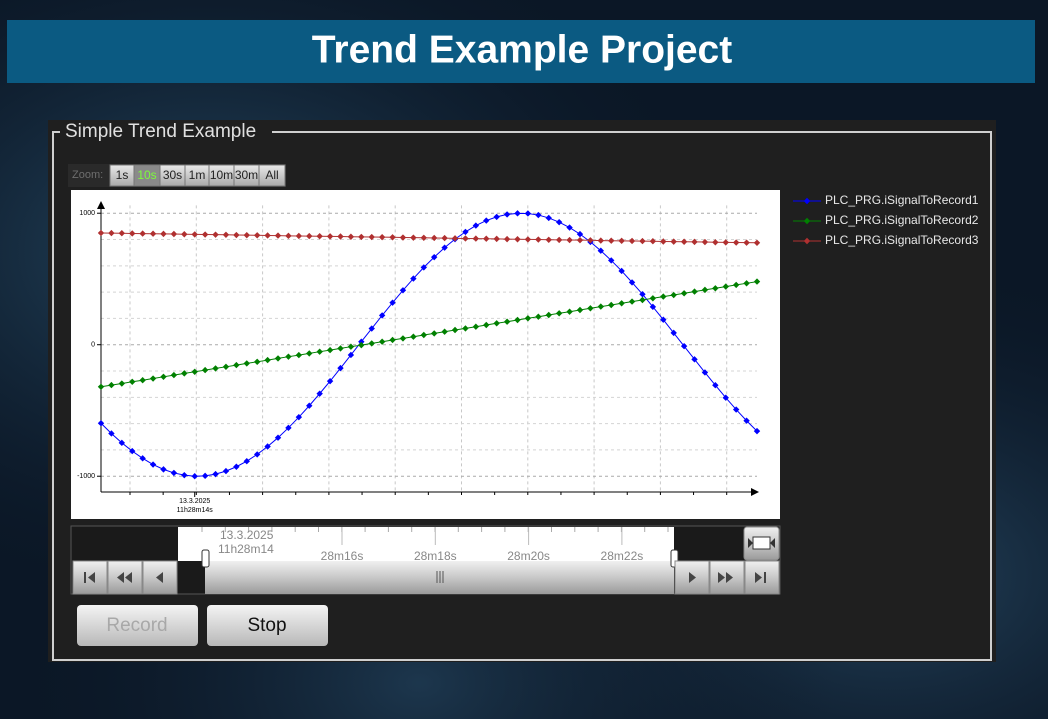 This screenshot has width=1048, height=719. Describe the element at coordinates (101, 205) in the screenshot. I see `y-axis-arrow` at that location.